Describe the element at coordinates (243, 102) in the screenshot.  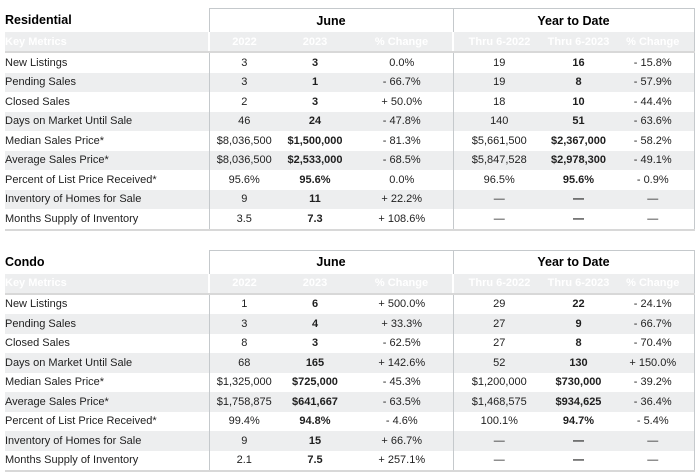
I see `metric-value: 2` at that location.